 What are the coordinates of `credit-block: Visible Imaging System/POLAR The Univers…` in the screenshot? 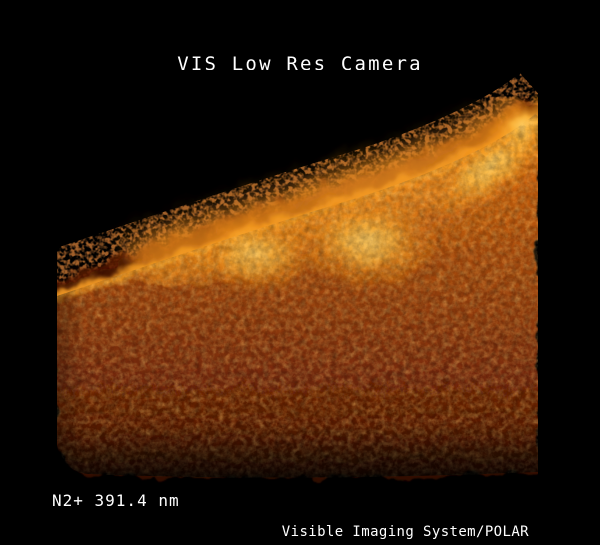 It's located at (387, 518).